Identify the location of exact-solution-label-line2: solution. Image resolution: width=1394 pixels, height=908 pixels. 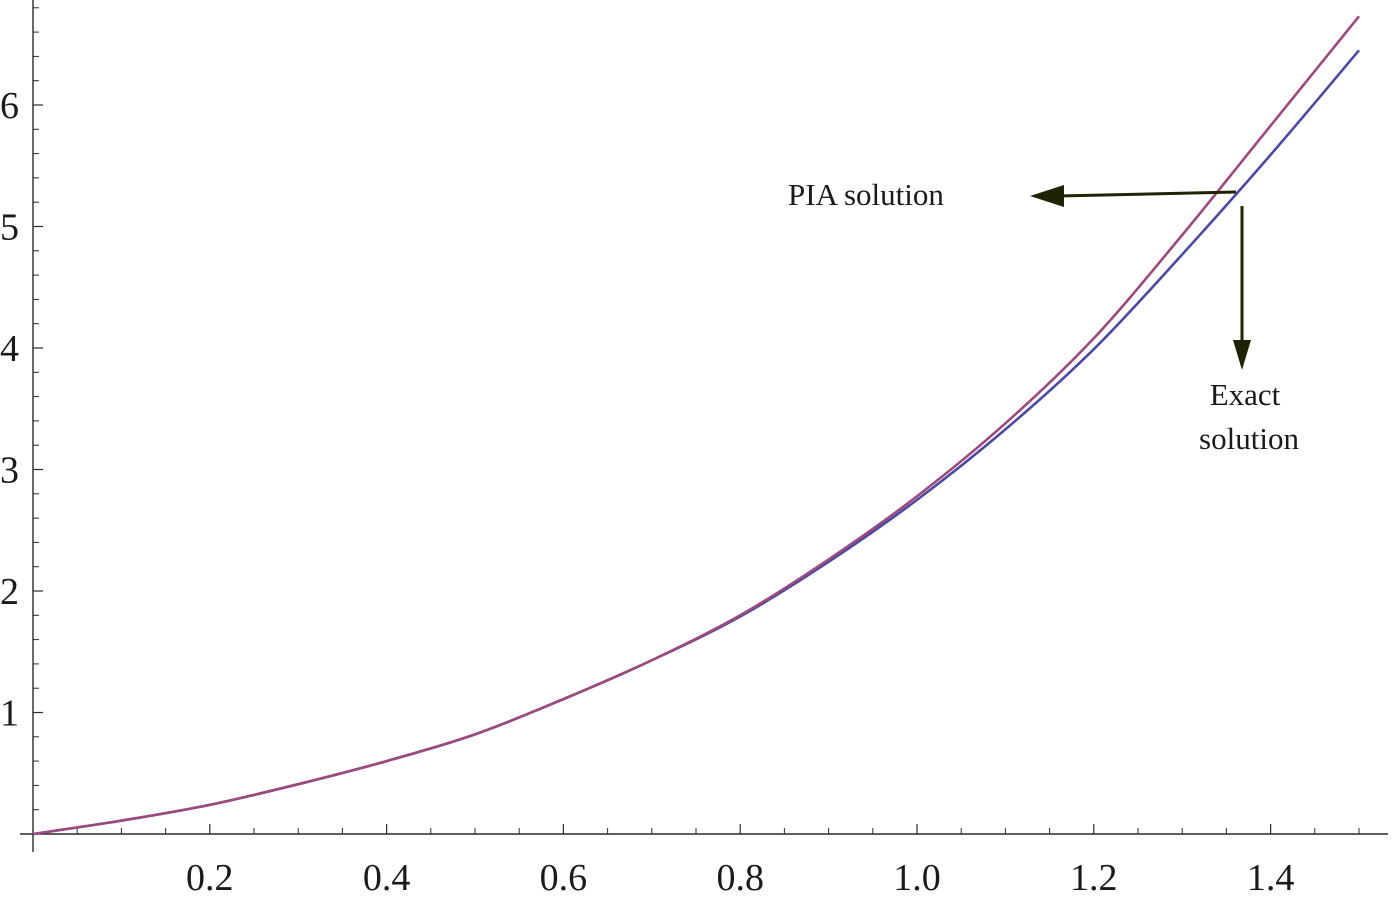
(1249, 438).